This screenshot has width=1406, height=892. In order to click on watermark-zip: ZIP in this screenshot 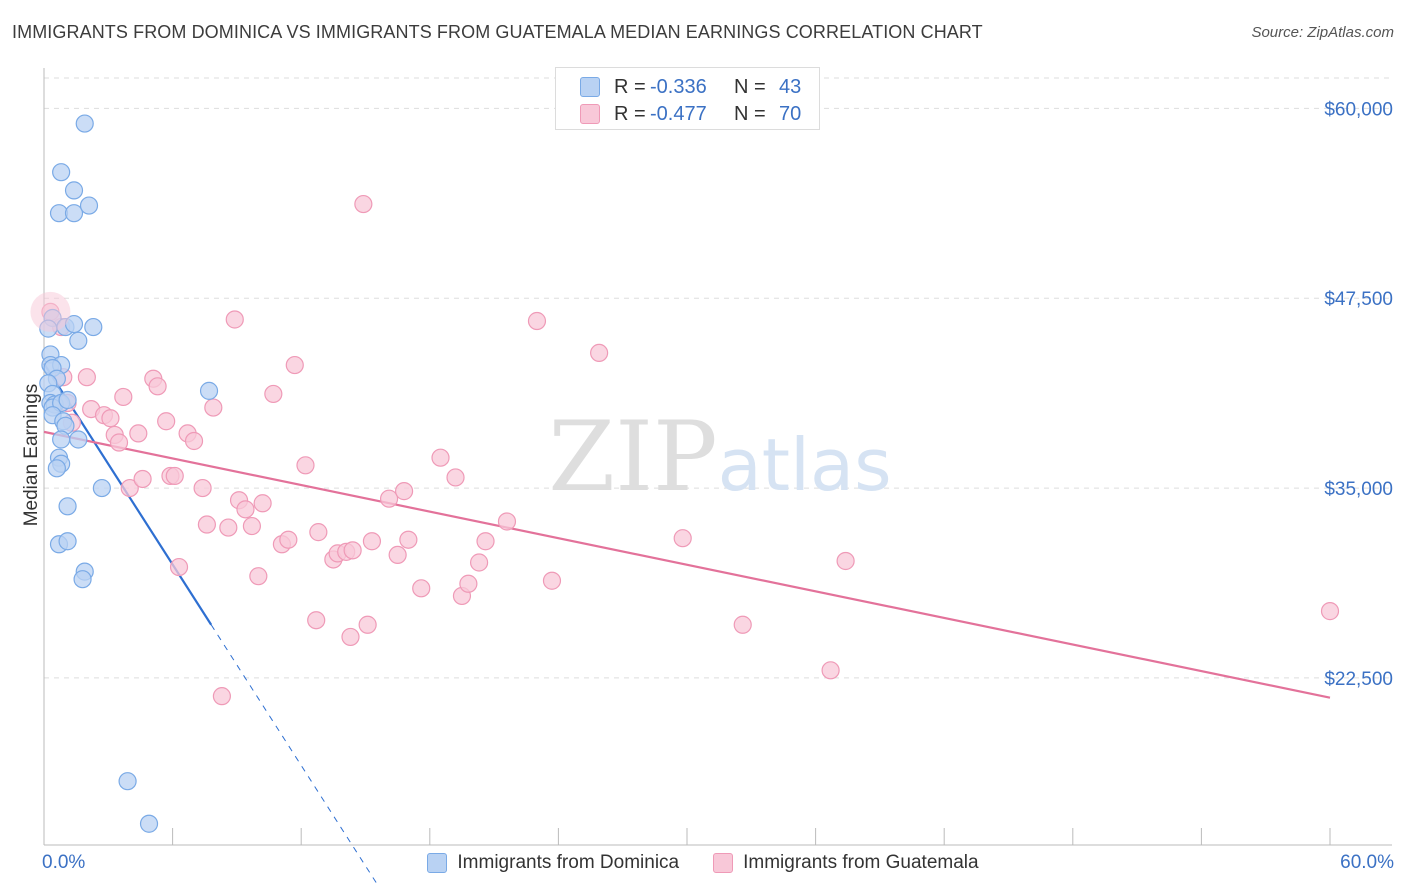, I will do `click(632, 457)`.